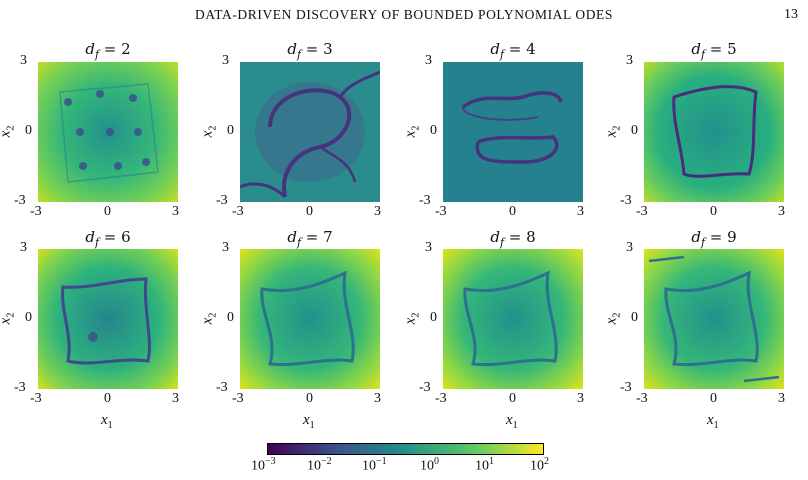 This screenshot has width=808, height=480. I want to click on colorbar-label: 10⁻³, so click(263, 465).